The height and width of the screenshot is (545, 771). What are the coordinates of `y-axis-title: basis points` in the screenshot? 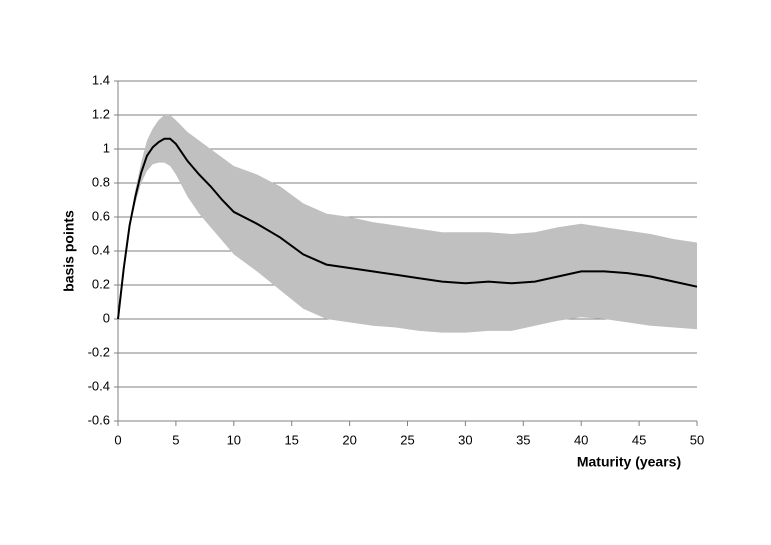 It's located at (69, 251).